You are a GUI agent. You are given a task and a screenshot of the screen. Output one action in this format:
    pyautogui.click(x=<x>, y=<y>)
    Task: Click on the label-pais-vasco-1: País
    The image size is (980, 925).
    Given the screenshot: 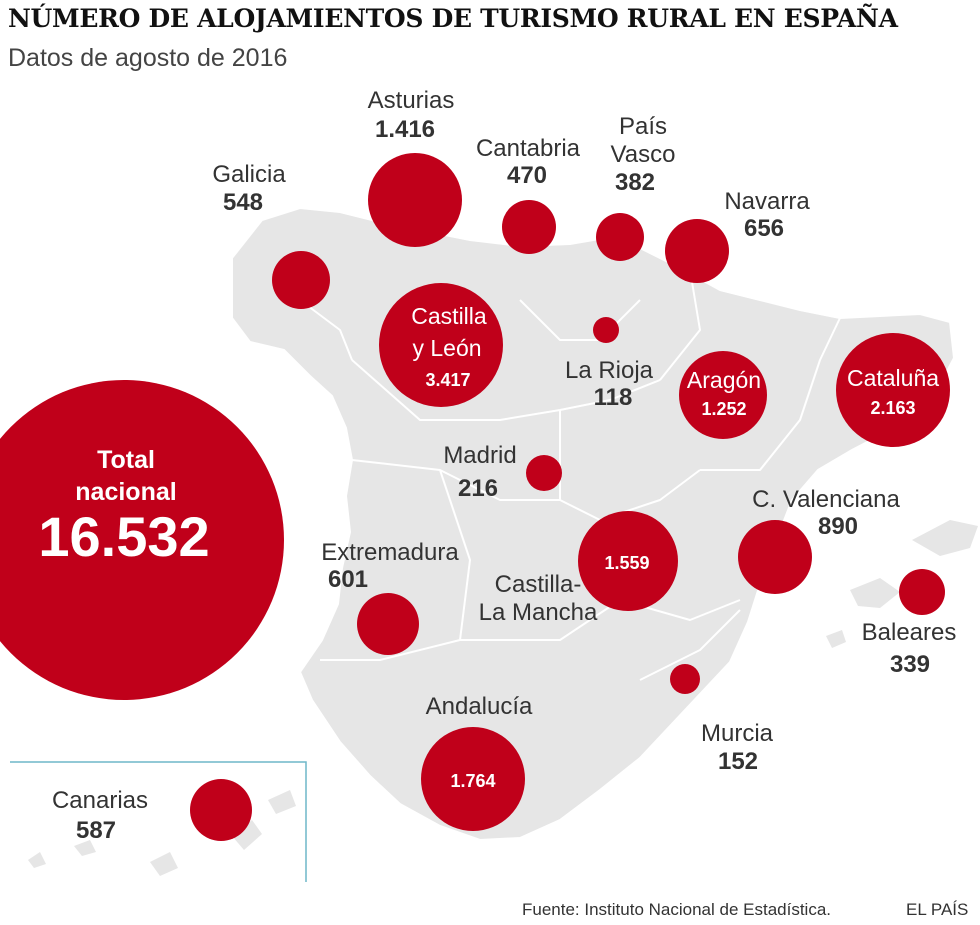 What is the action you would take?
    pyautogui.click(x=643, y=126)
    